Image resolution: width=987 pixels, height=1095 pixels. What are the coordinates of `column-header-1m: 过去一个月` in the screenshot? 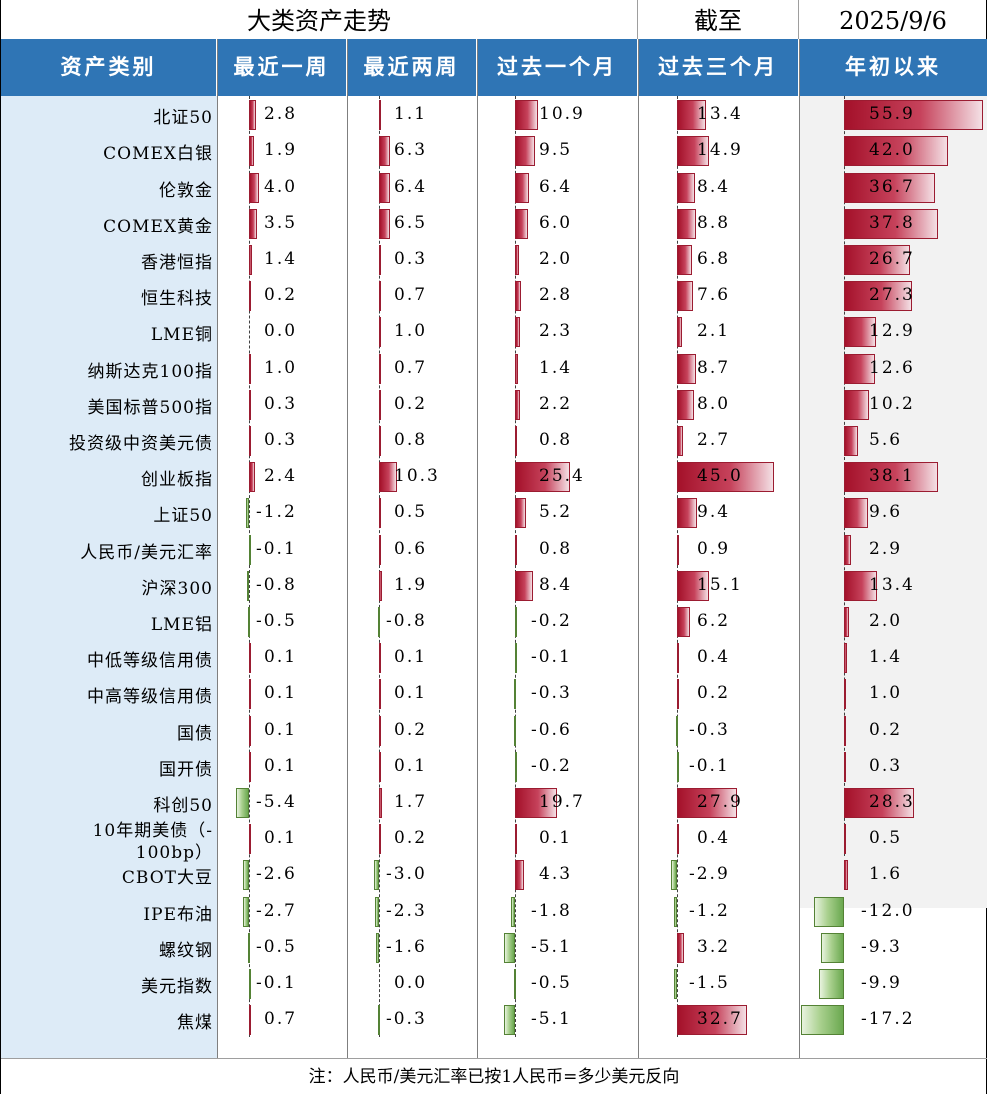 It's located at (557, 67).